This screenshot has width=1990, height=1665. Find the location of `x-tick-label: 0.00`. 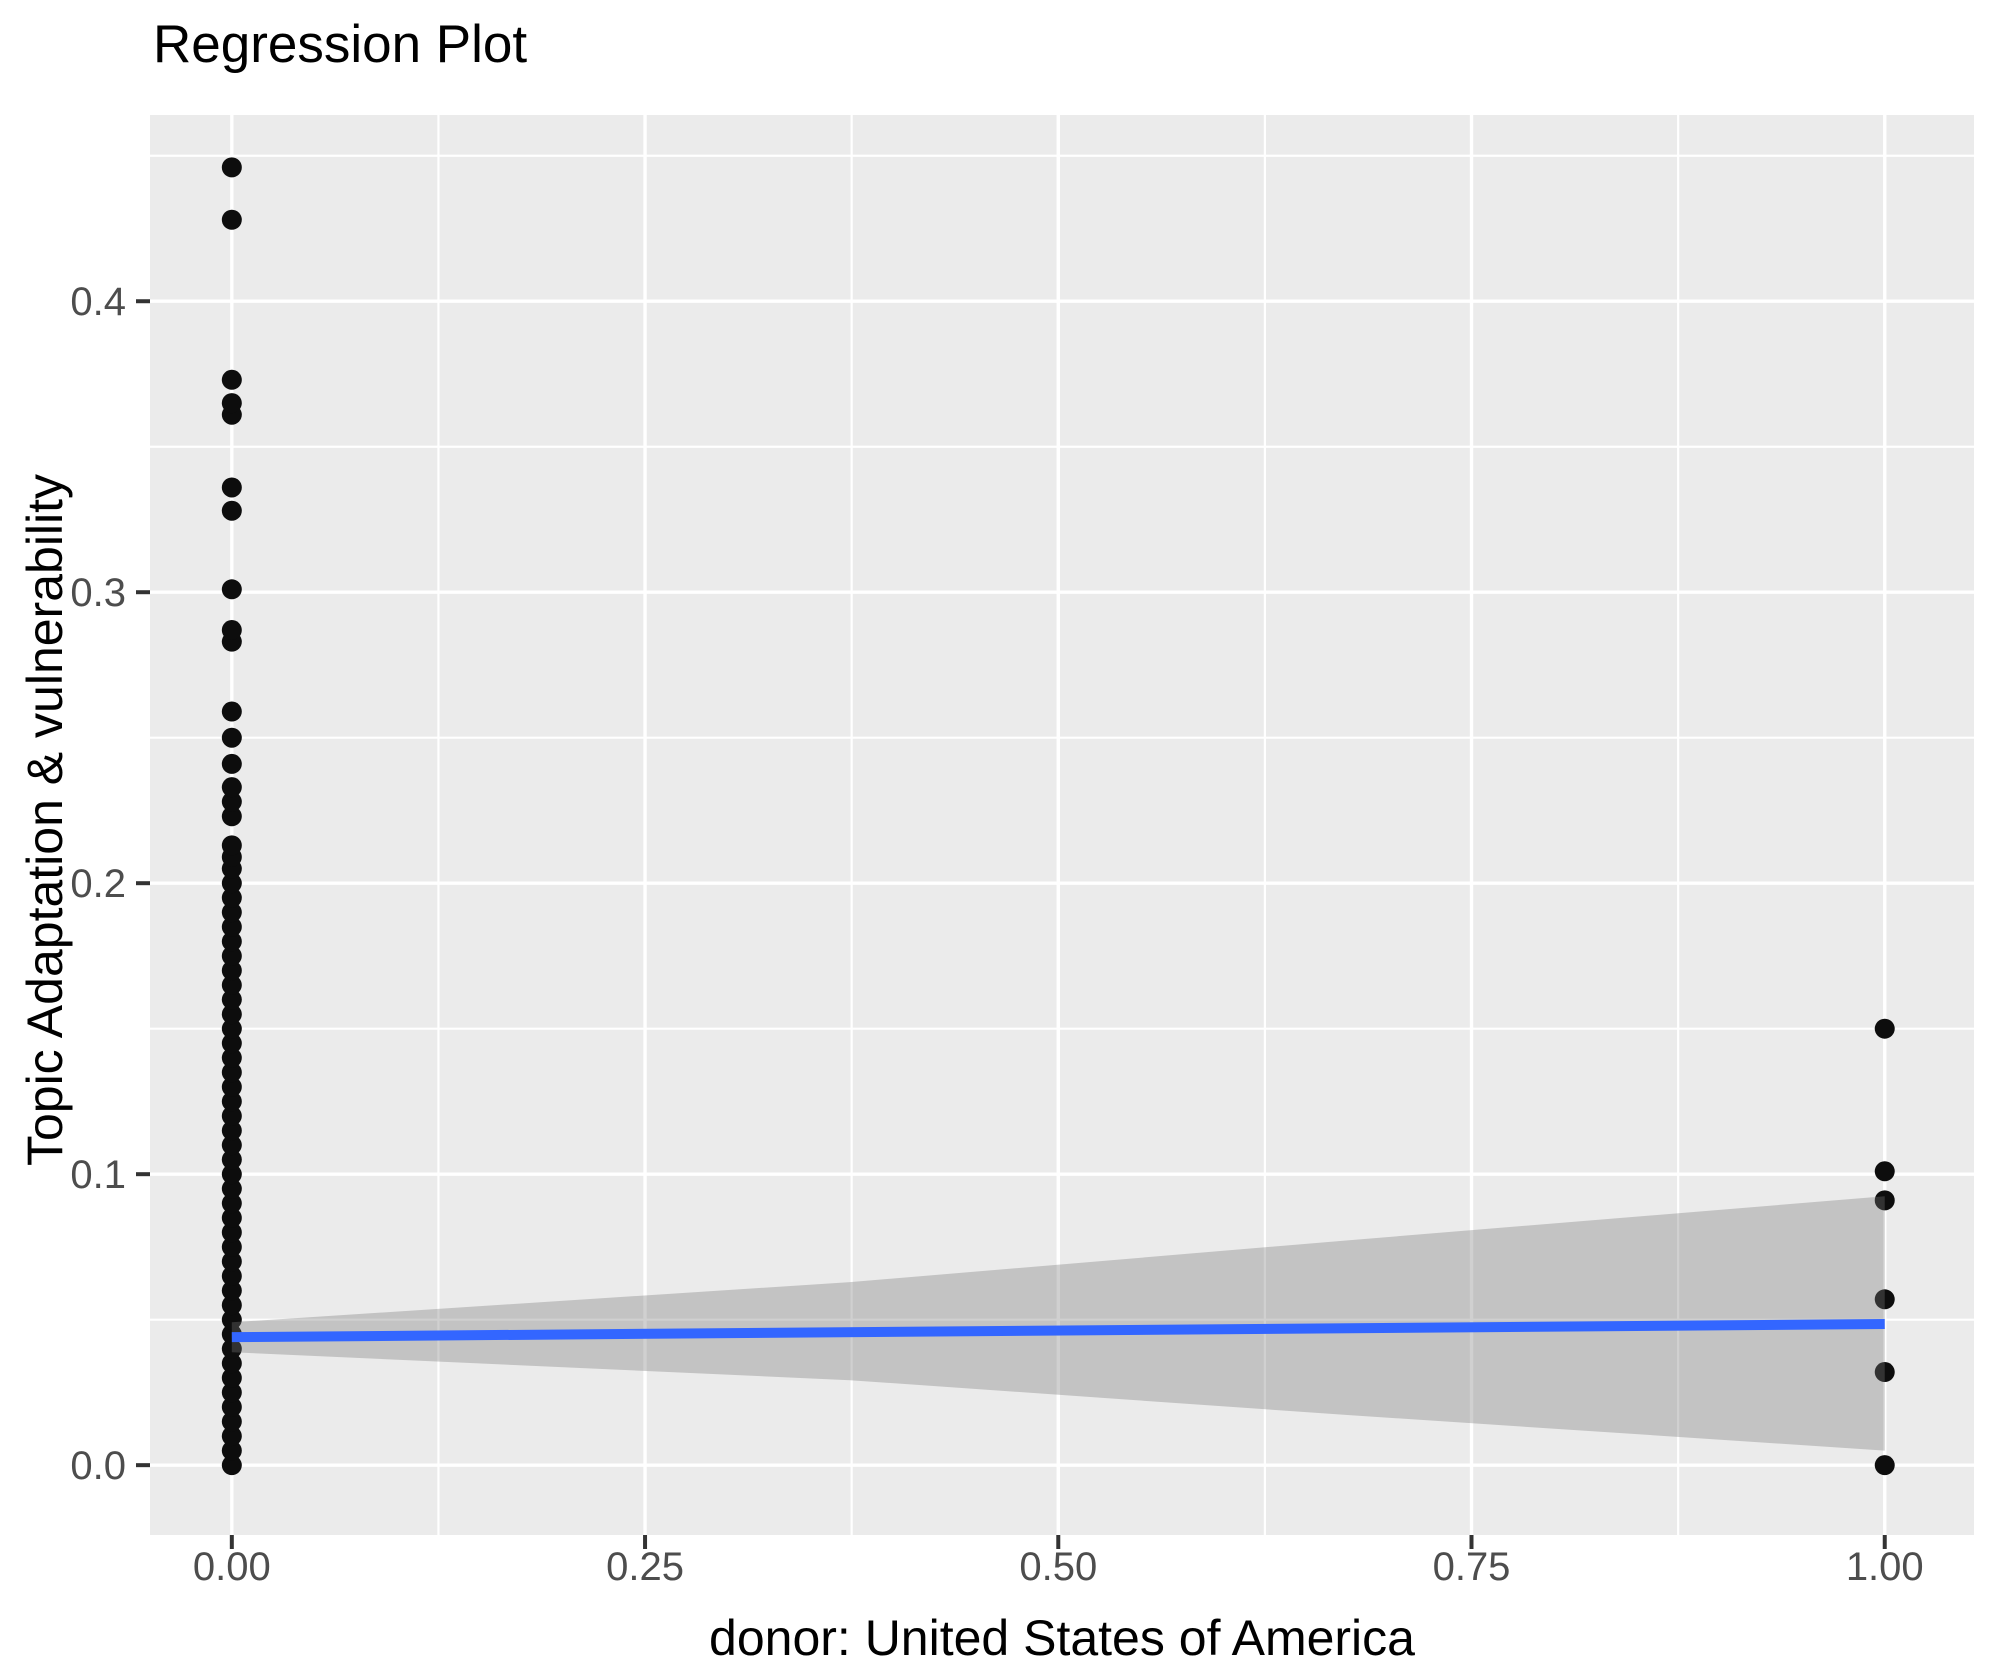

x-tick-label: 0.00 is located at coordinates (232, 1567).